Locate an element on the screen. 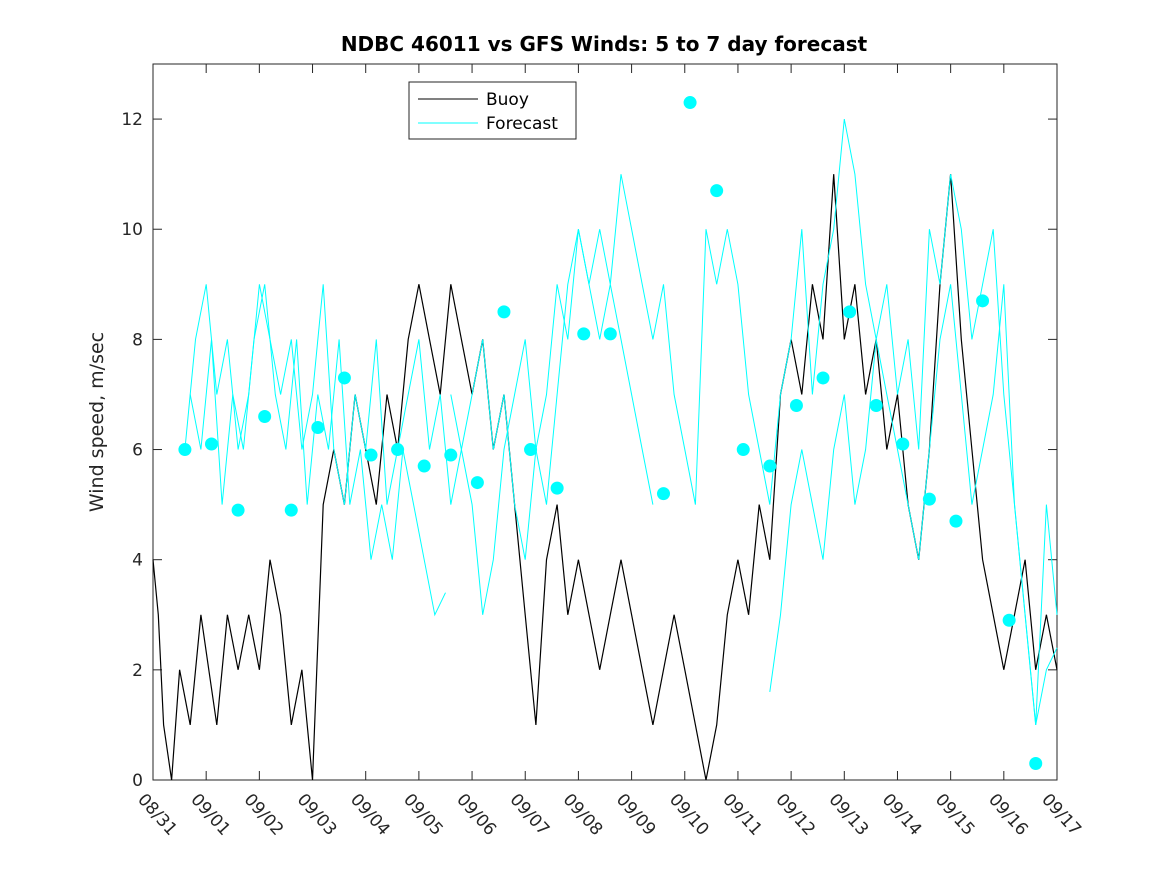 Image resolution: width=1167 pixels, height=875 pixels. y-tick-label: 0 is located at coordinates (137, 781).